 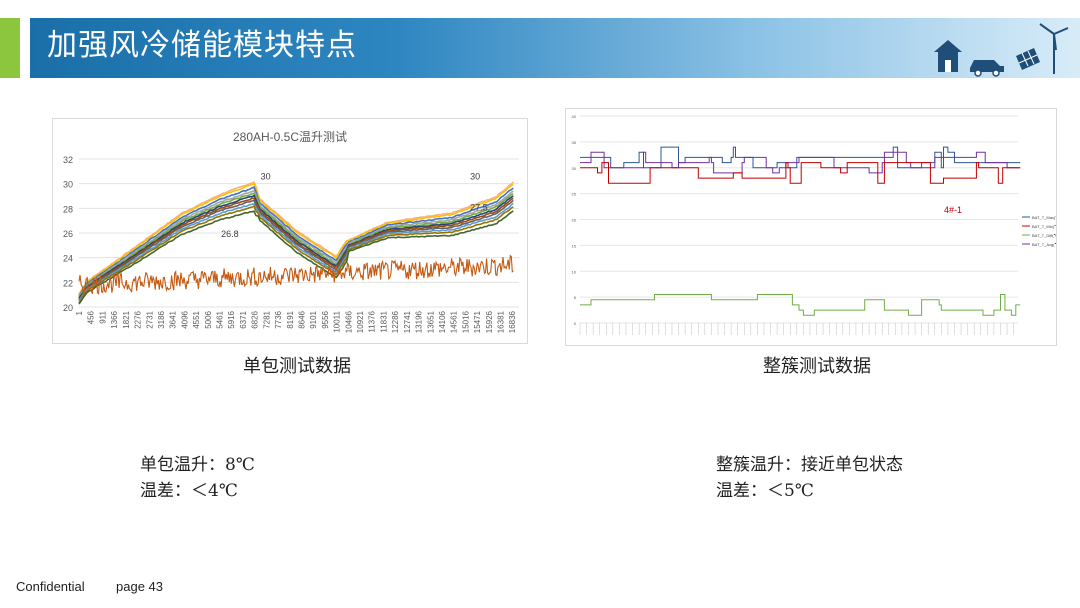 What do you see at coordinates (202, 45) in the screenshot?
I see `page-title: 加强风冷储能模块特点` at bounding box center [202, 45].